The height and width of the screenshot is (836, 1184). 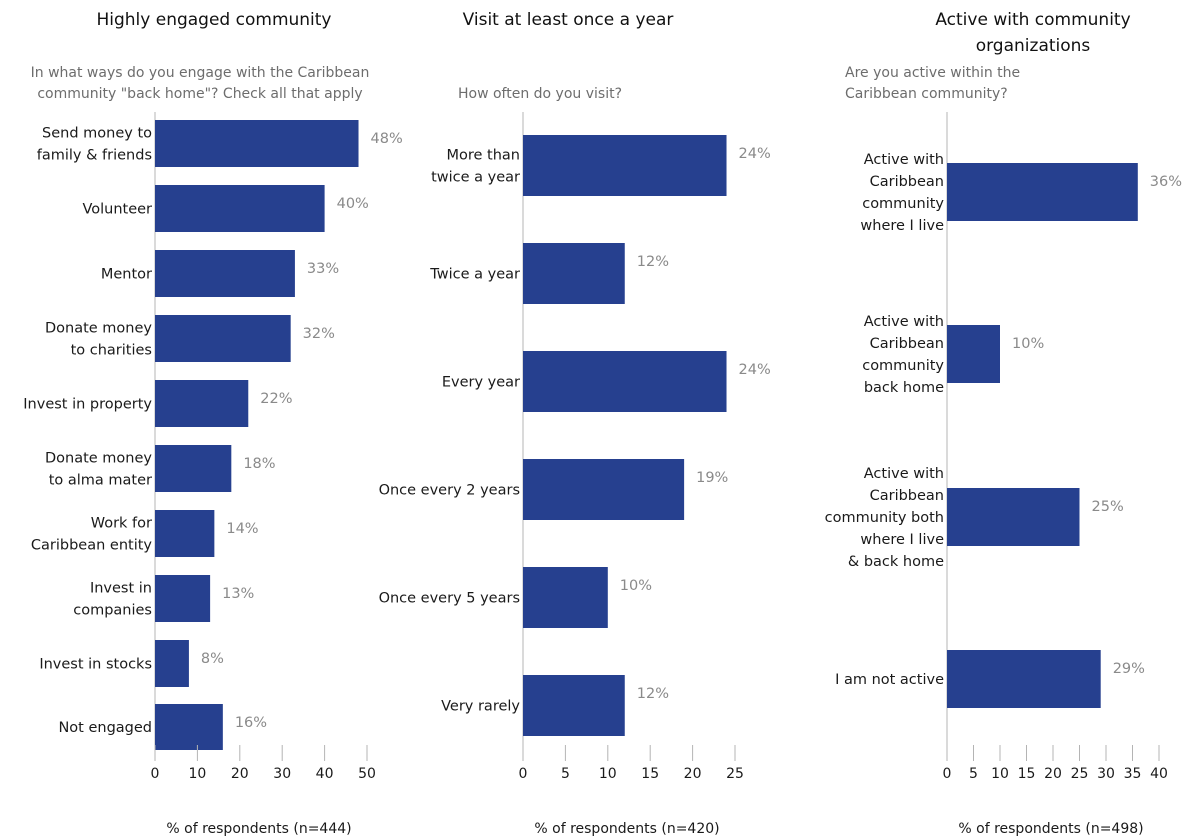 I want to click on category-label: Volunteer, so click(x=117, y=210).